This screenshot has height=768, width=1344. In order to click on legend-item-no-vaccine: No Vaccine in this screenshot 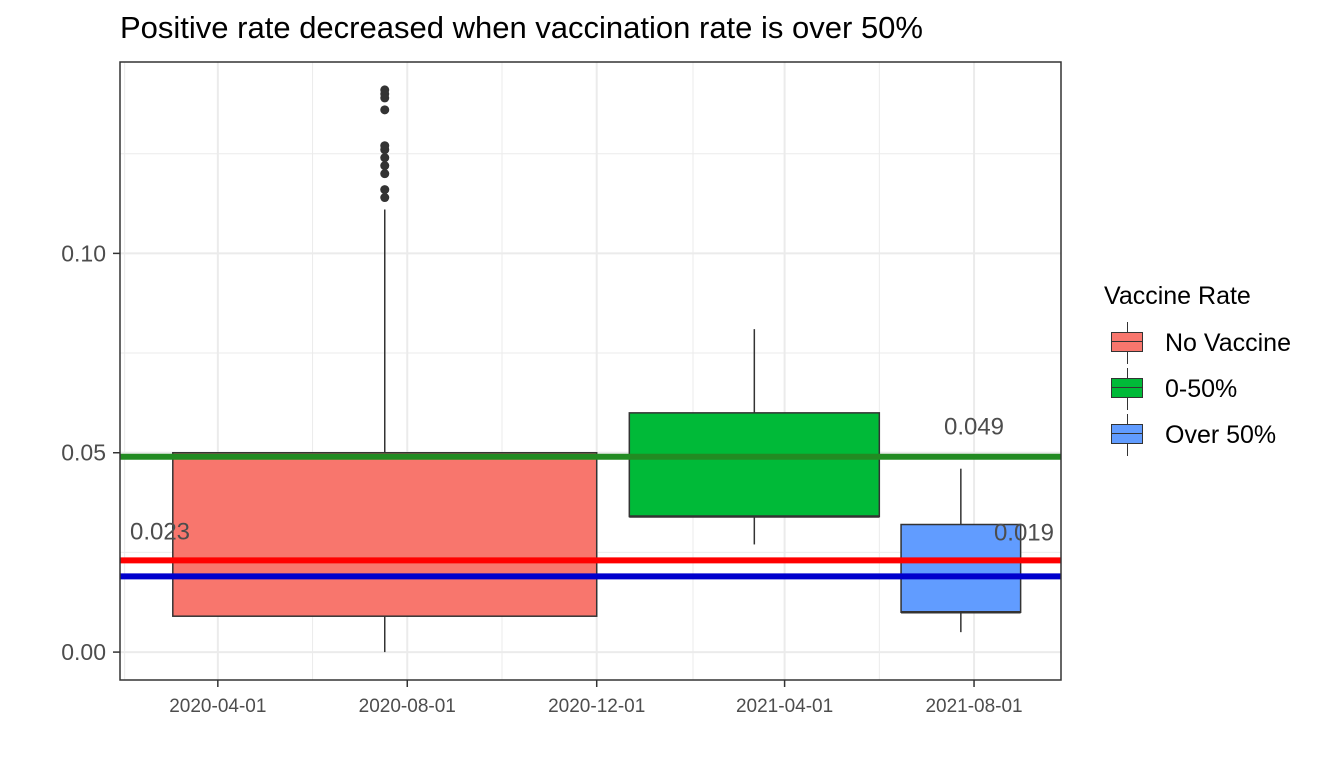, I will do `click(1197, 343)`.